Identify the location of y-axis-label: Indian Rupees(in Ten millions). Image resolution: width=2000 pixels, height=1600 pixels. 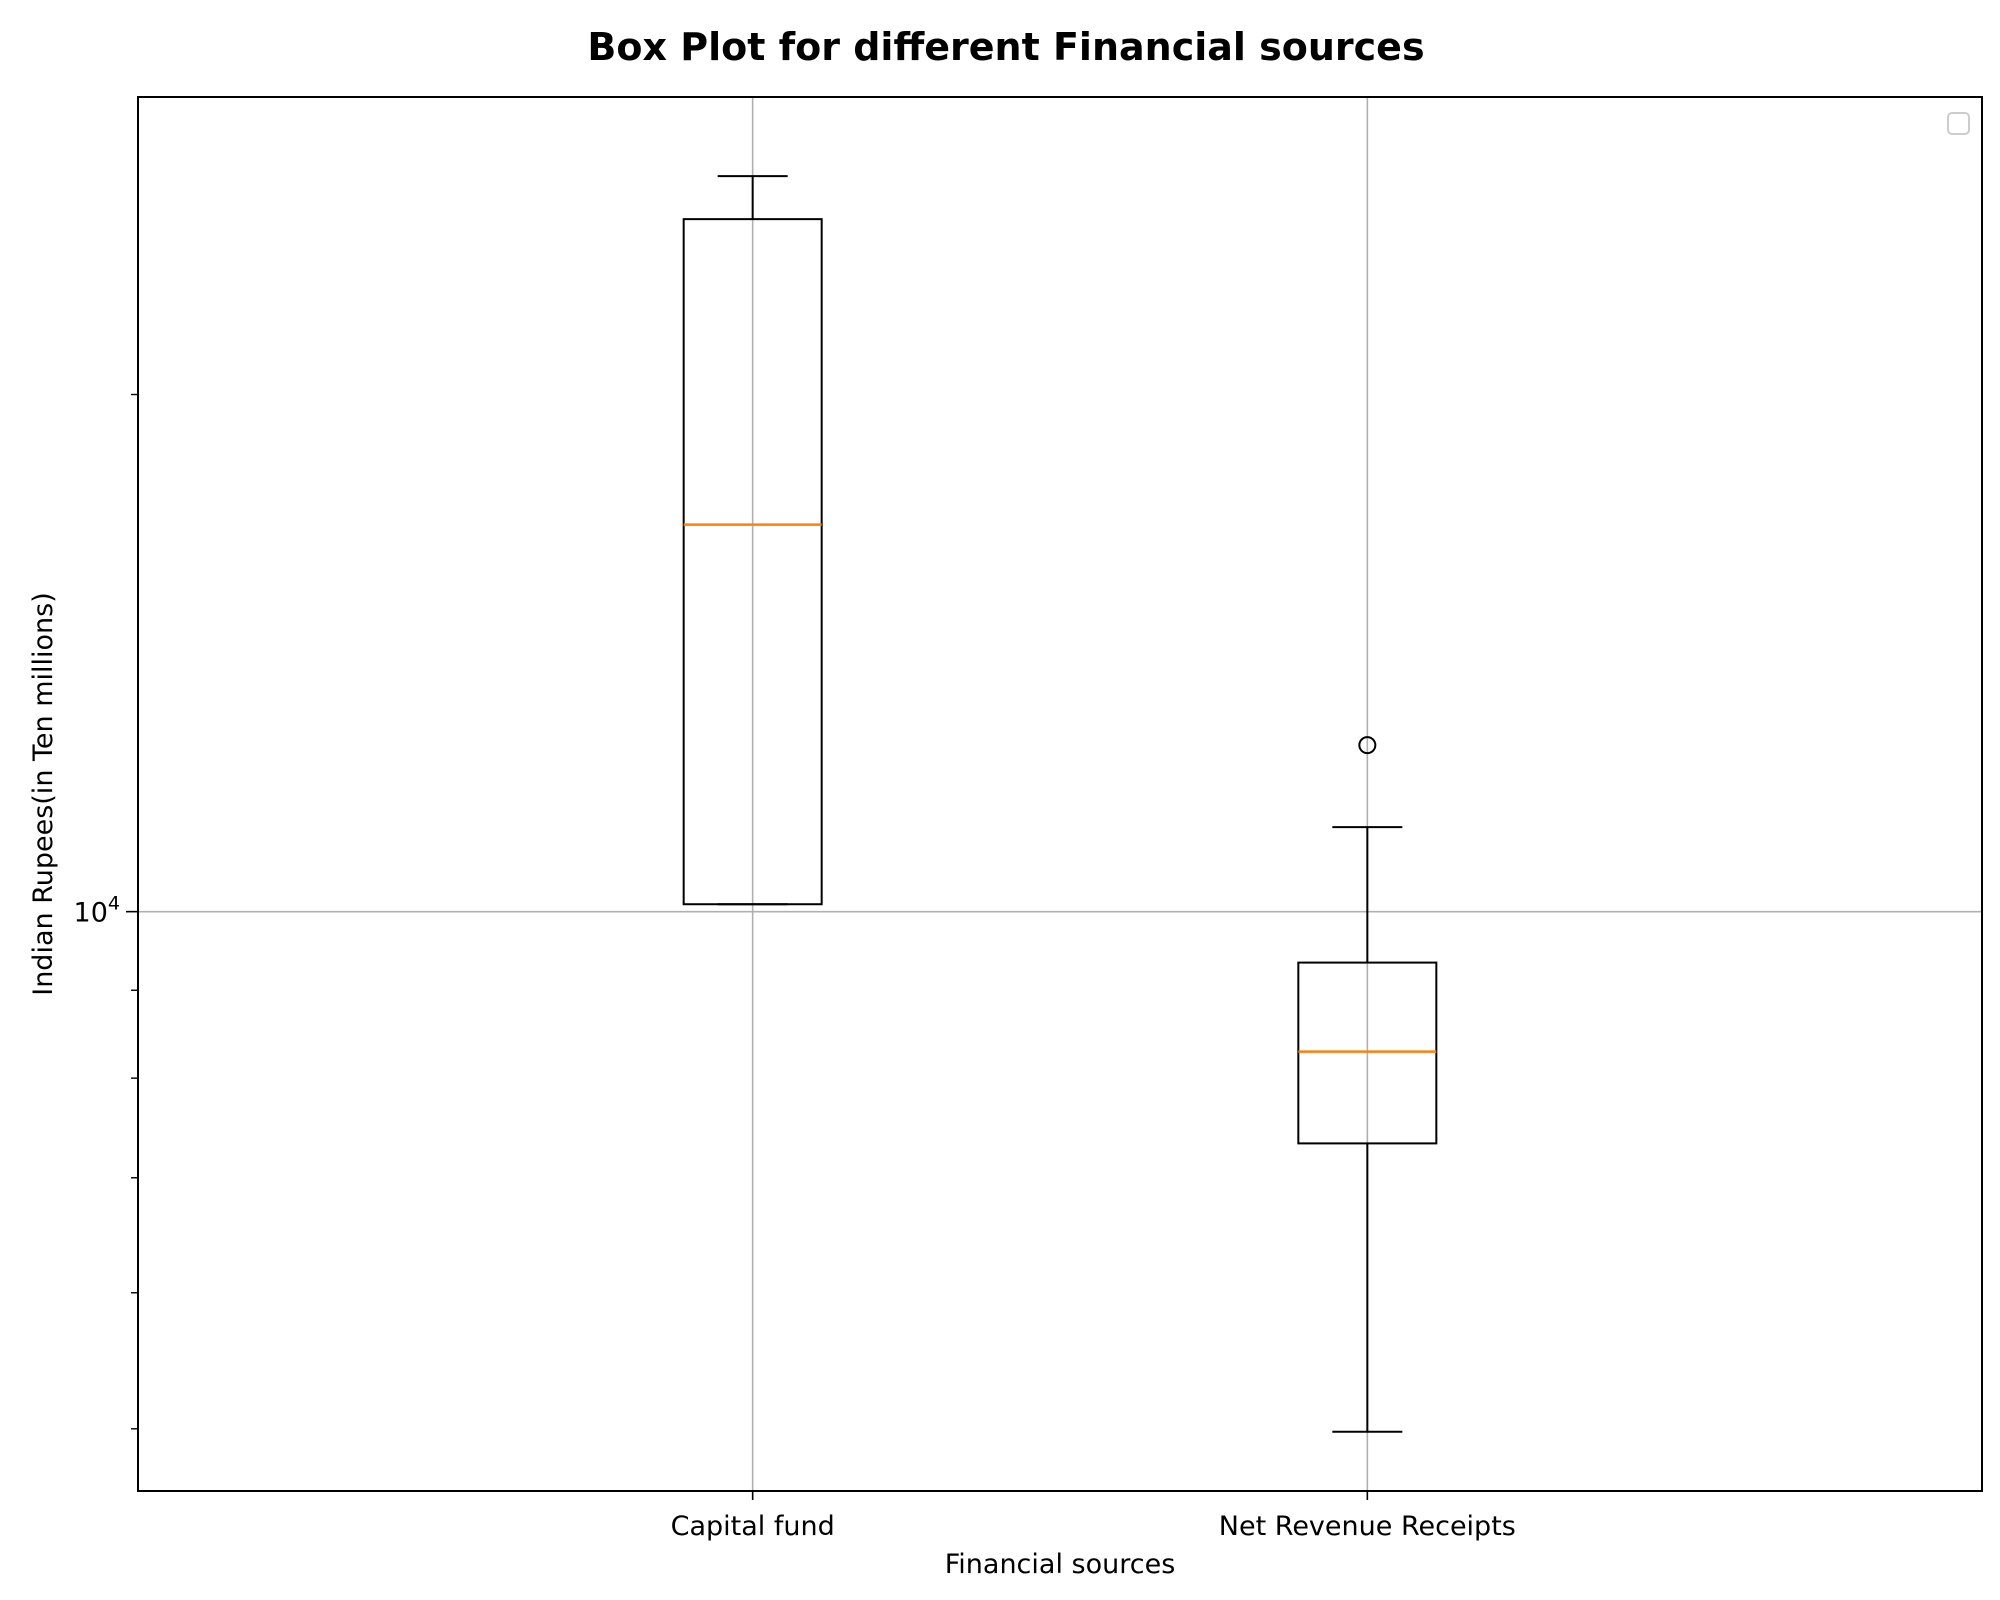
(43, 794).